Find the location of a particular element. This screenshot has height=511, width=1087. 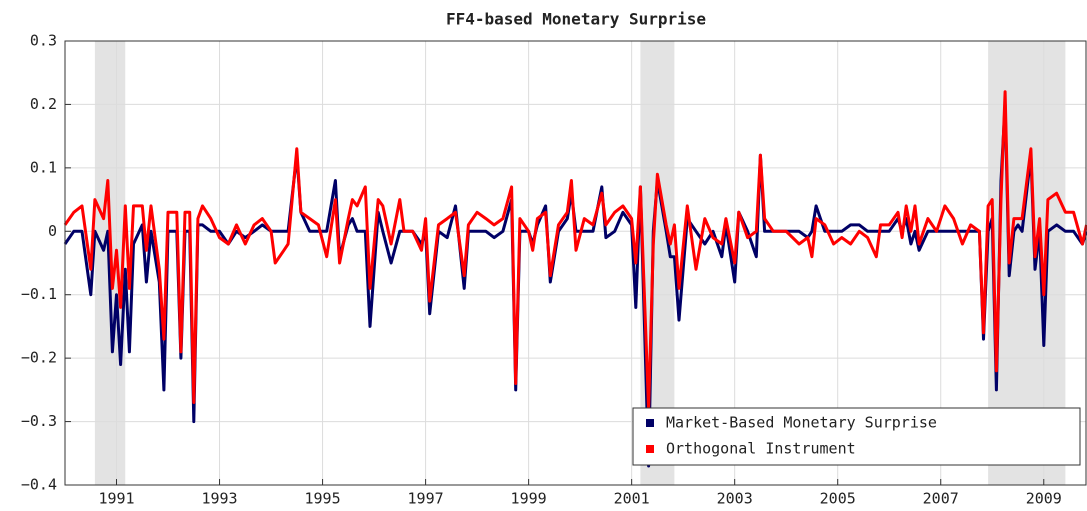

y-tick-label: 0.2 is located at coordinates (43, 104).